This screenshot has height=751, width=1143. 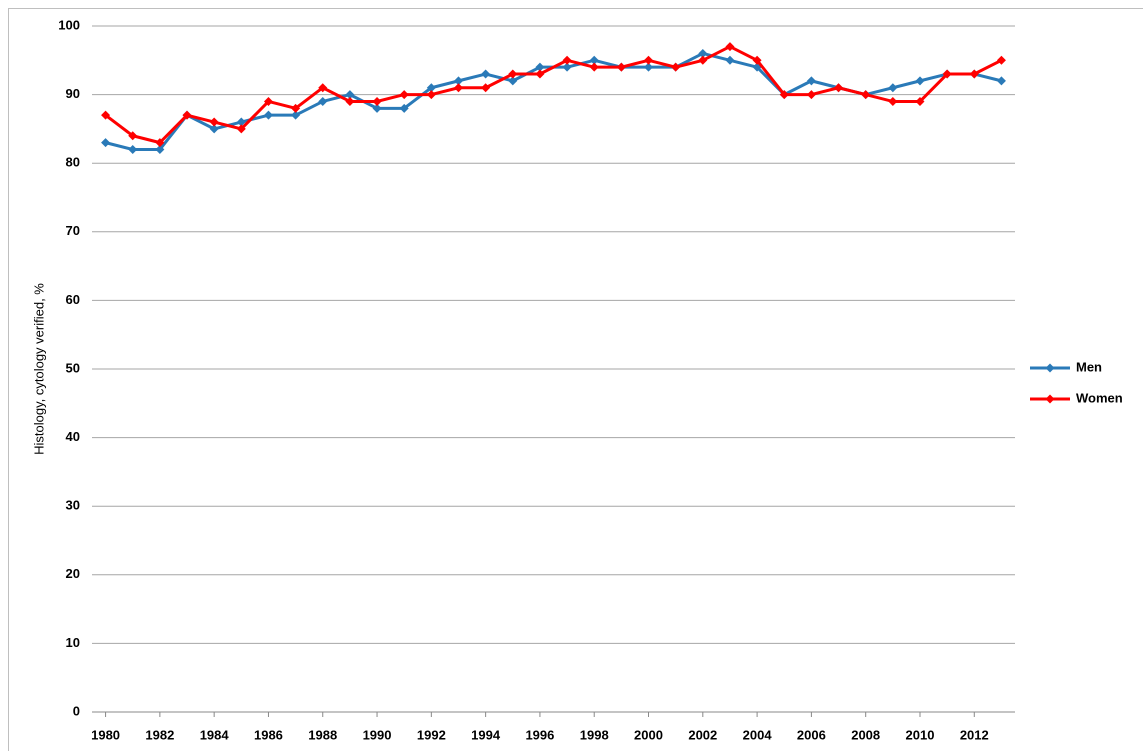 I want to click on x-tick-label: 1984, so click(x=215, y=734).